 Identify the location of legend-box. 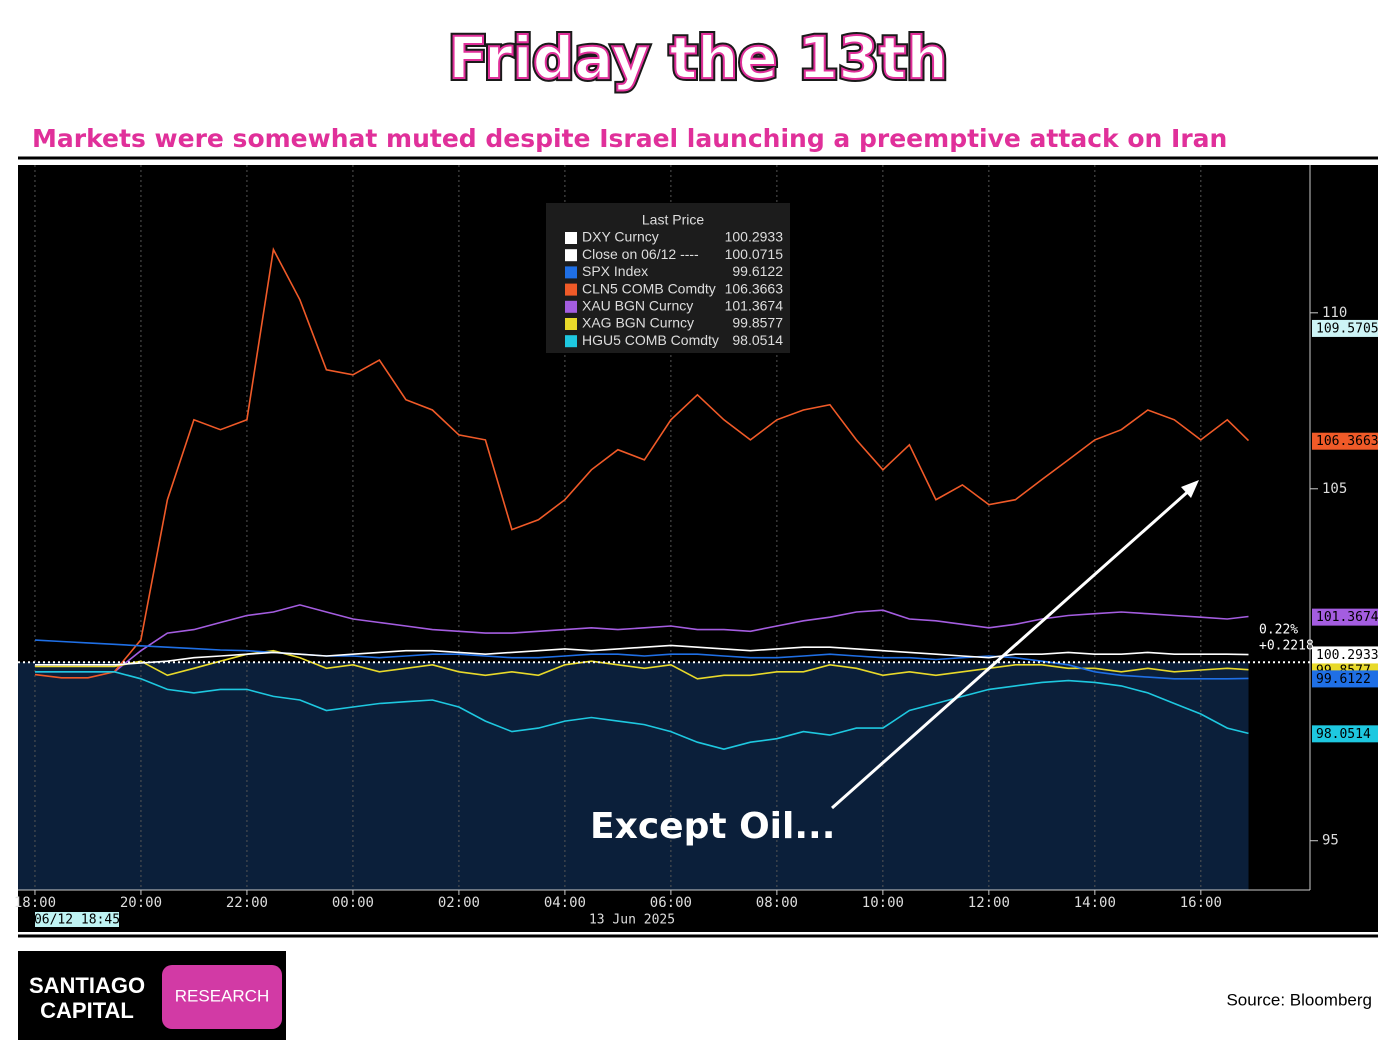
(668, 278).